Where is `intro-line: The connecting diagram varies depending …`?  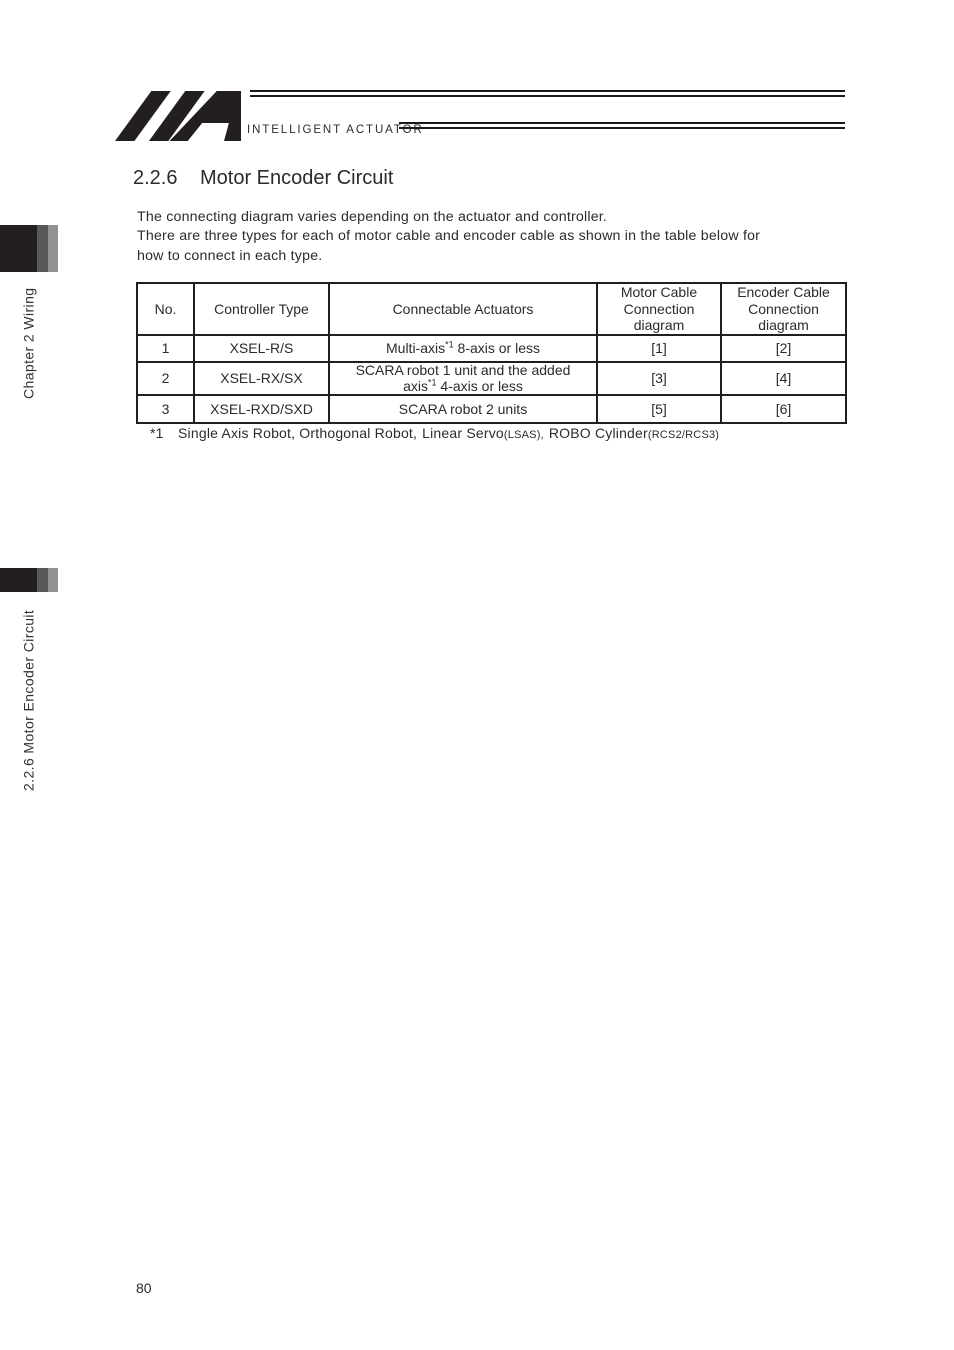
intro-line: The connecting diagram varies depending … is located at coordinates (372, 217).